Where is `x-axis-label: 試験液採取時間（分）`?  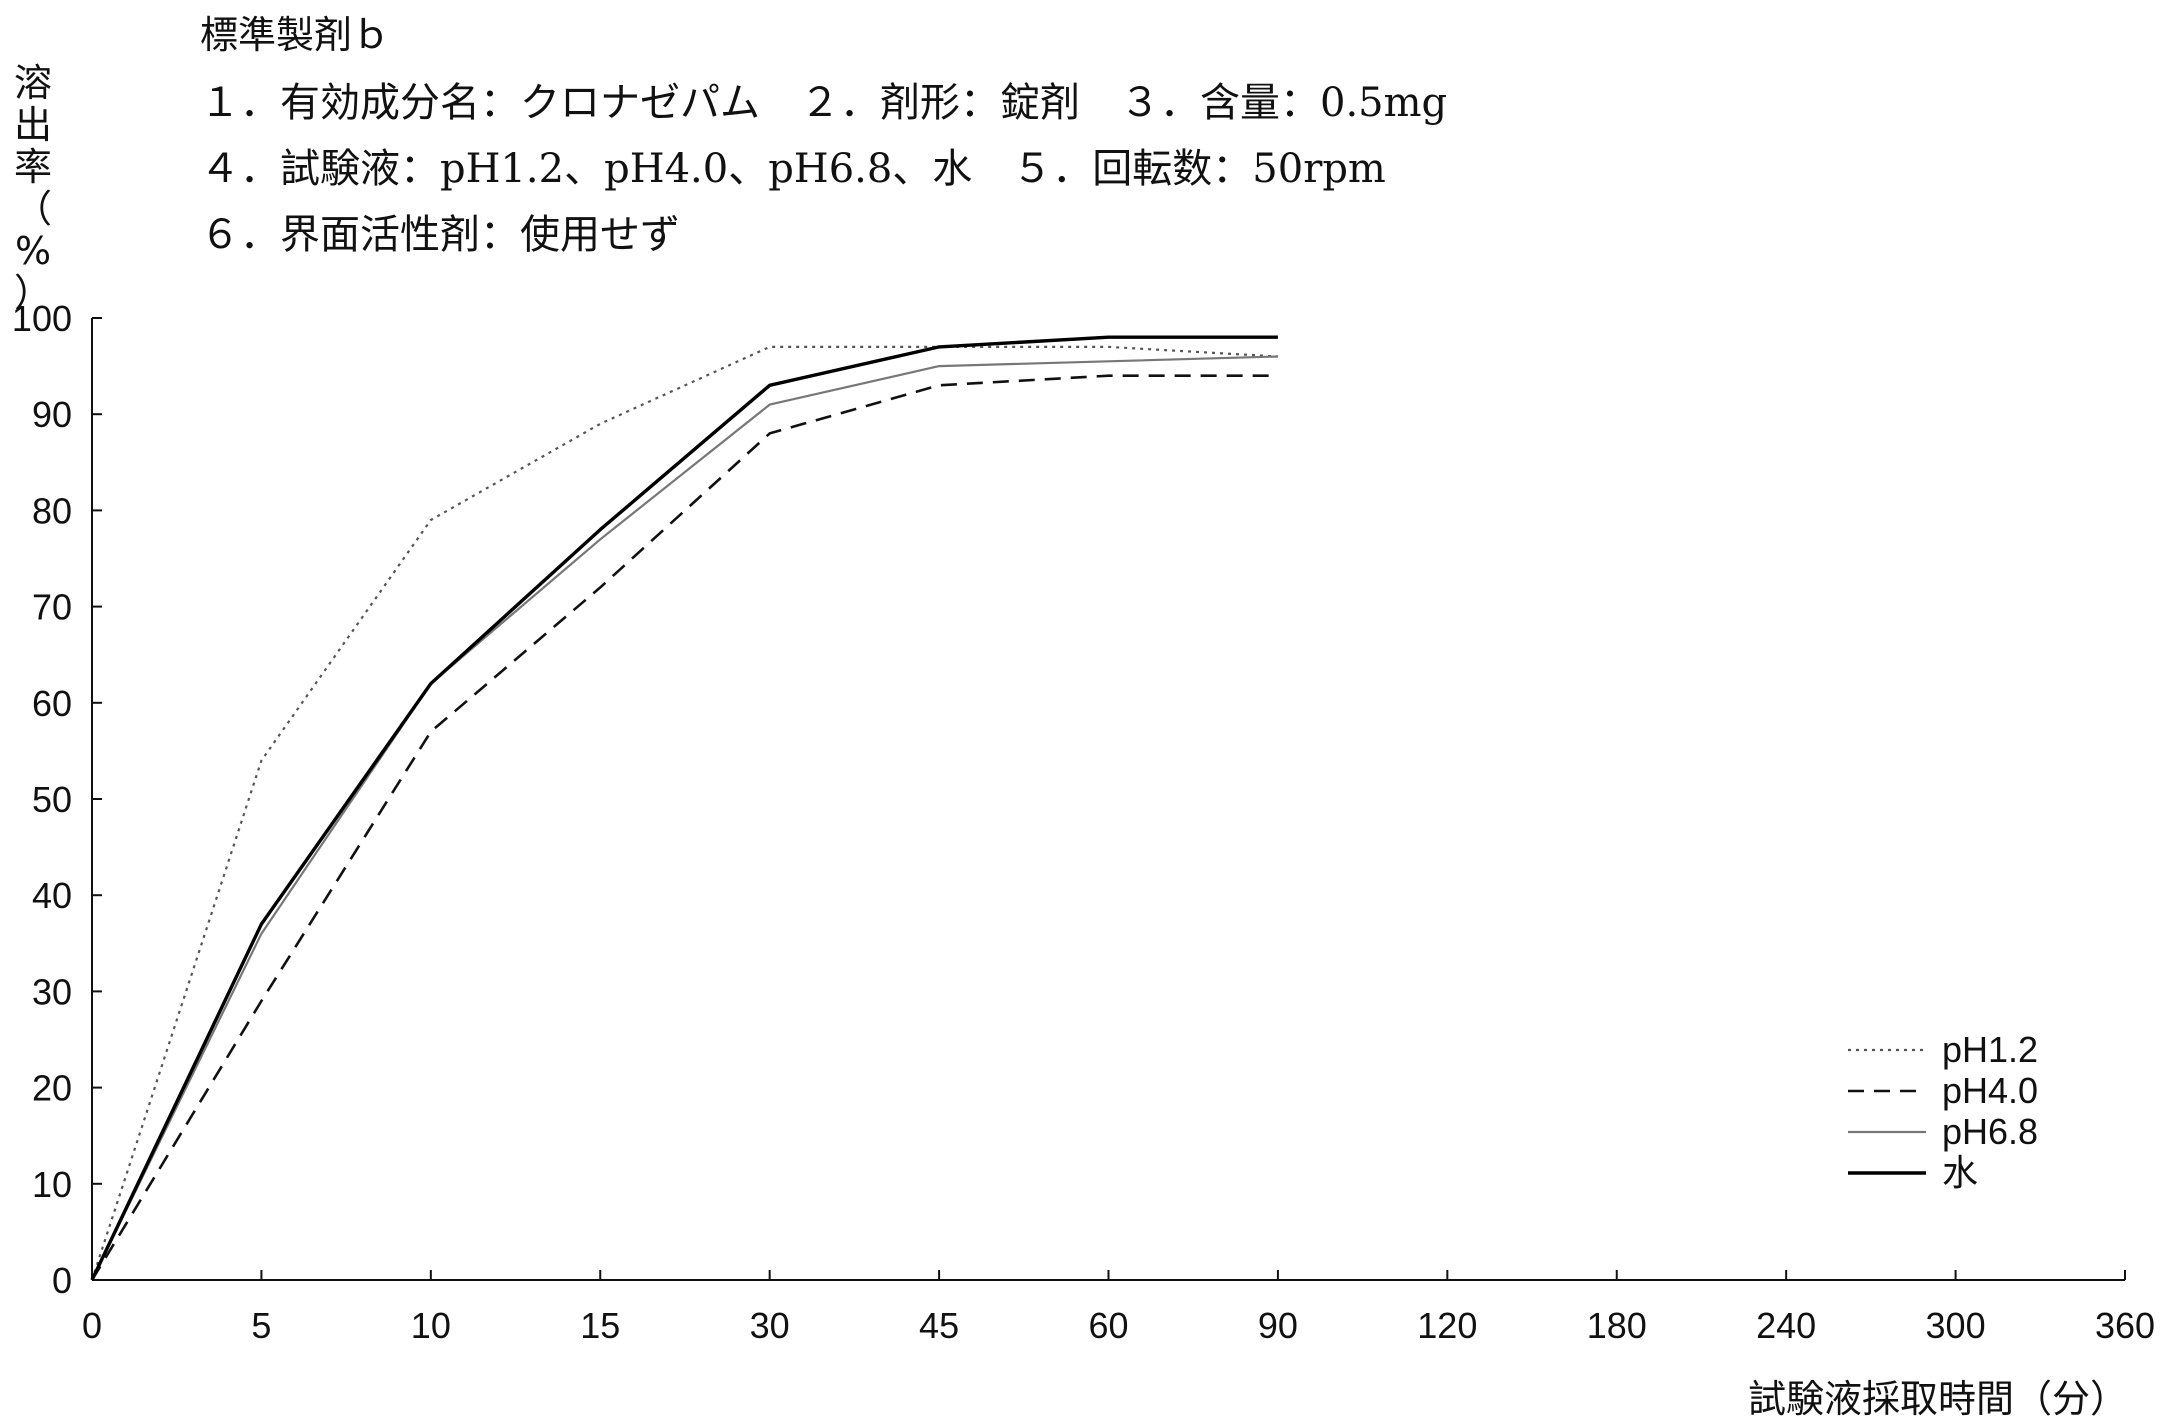 x-axis-label: 試験液採取時間（分） is located at coordinates (1937, 1399).